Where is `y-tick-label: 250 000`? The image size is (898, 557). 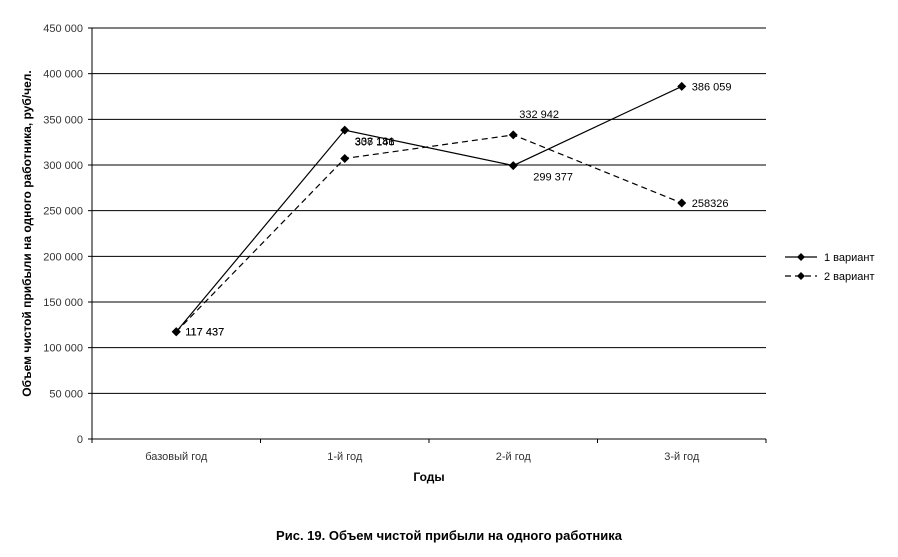 y-tick-label: 250 000 is located at coordinates (63, 212).